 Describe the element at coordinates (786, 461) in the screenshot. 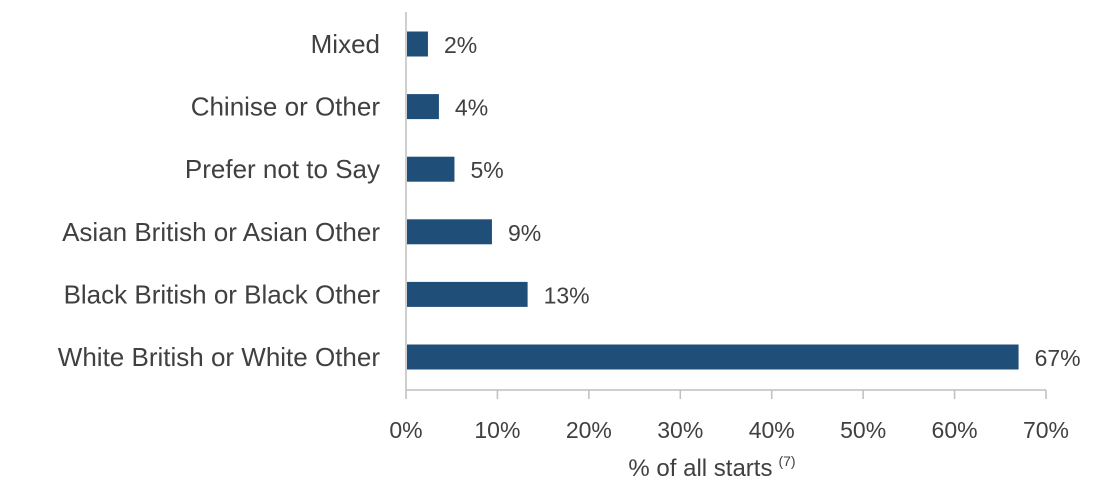

I see `x-axis-title-footnote: (7)` at that location.